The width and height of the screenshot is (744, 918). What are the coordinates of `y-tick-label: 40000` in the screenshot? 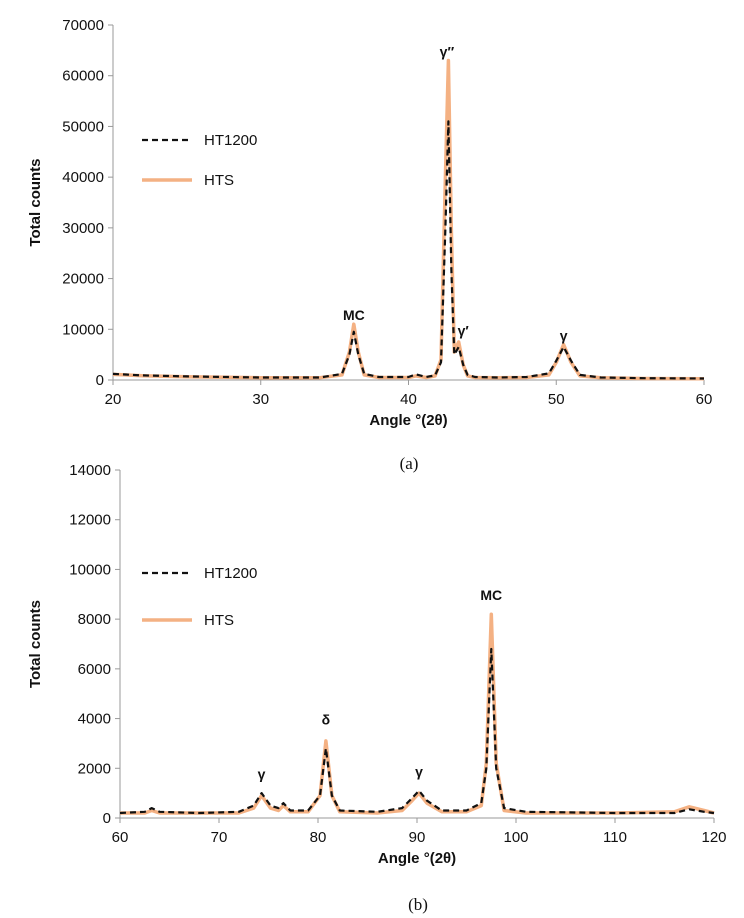 It's located at (83, 177).